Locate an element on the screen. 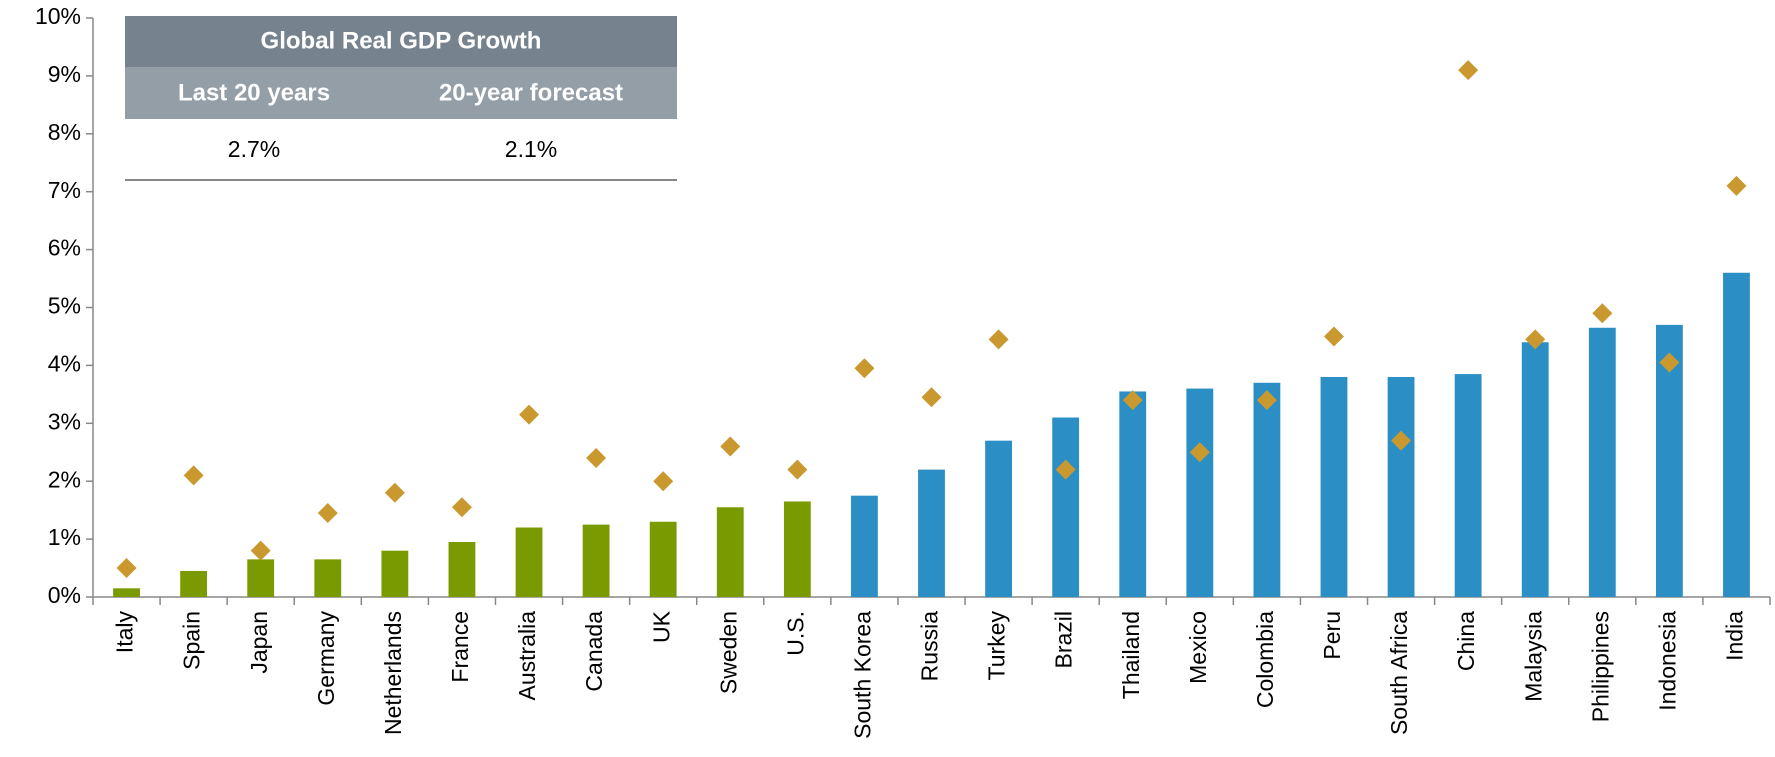 This screenshot has height=757, width=1775. x-tick-label: Thailand is located at coordinates (1131, 655).